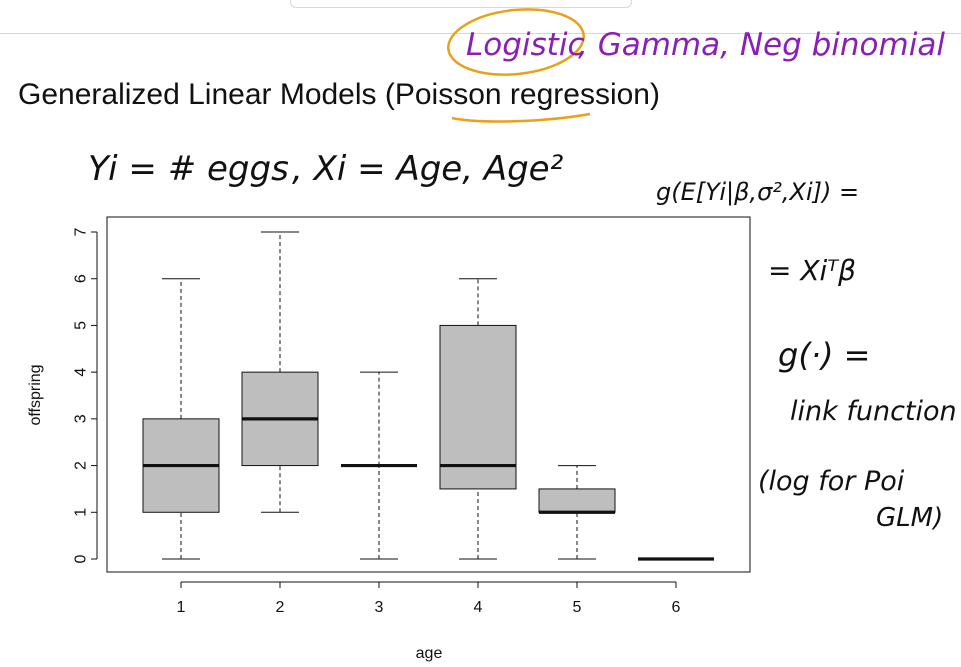 This screenshot has height=667, width=961. I want to click on ruled-line, so click(480, 33).